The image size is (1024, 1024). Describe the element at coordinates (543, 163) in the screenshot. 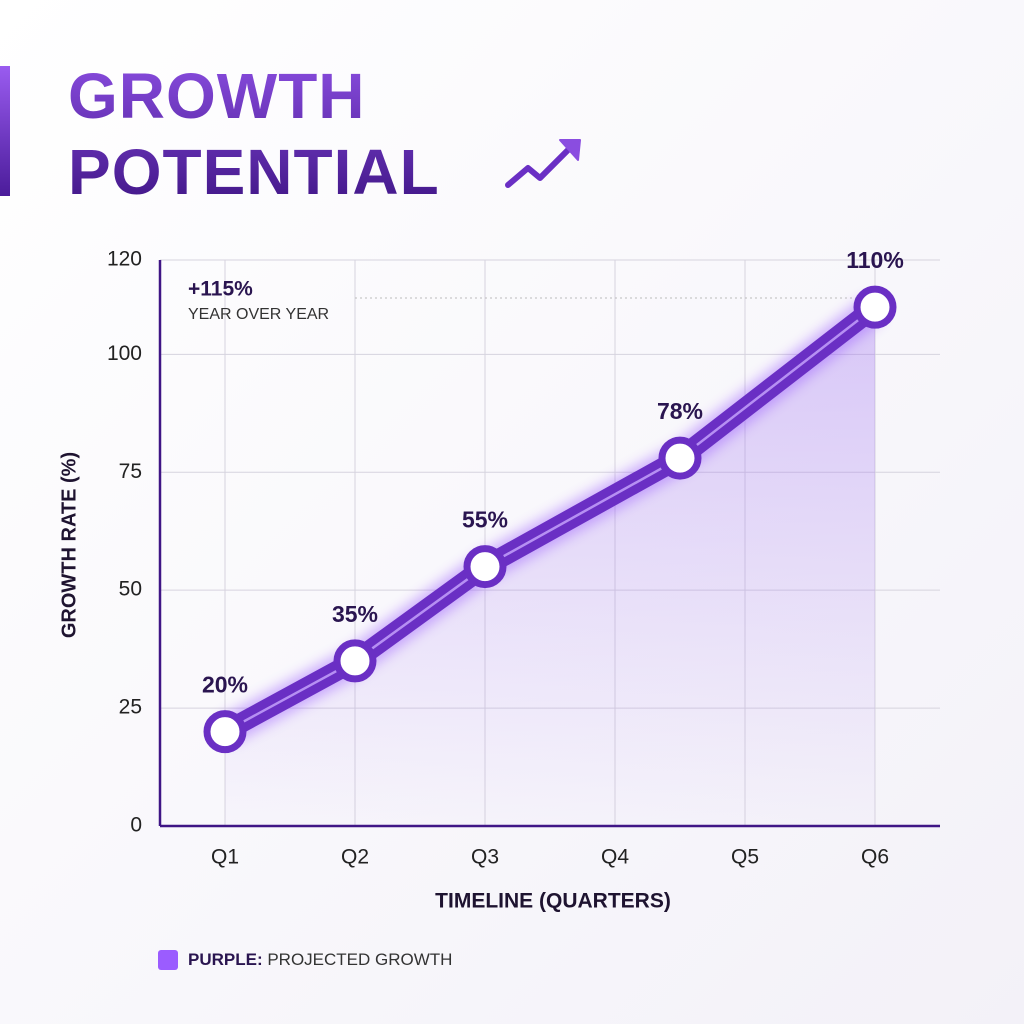

I see `trend-icon` at that location.